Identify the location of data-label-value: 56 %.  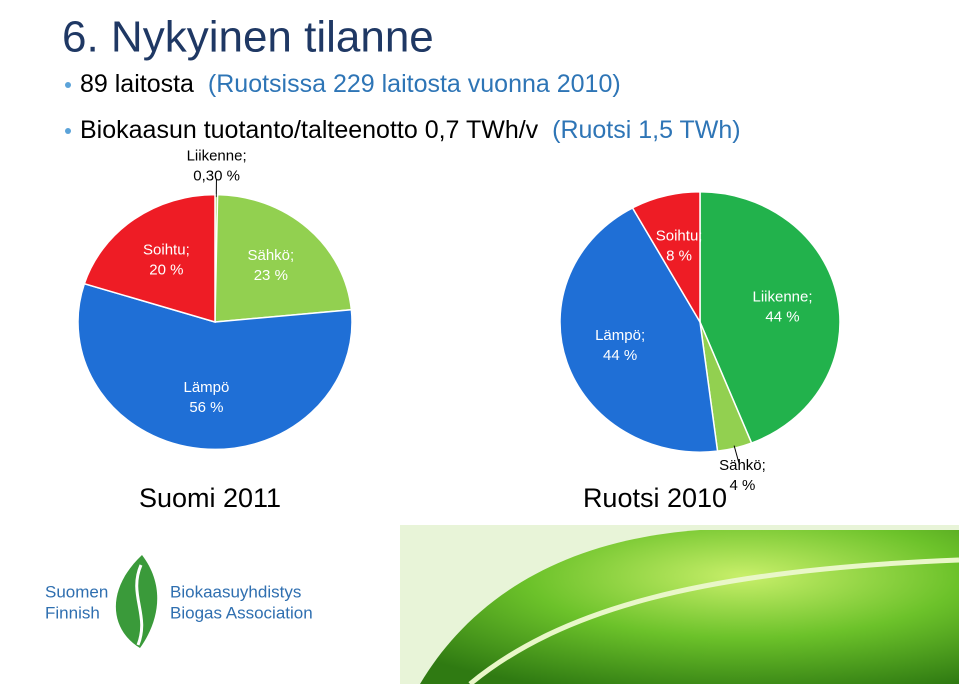
(206, 407).